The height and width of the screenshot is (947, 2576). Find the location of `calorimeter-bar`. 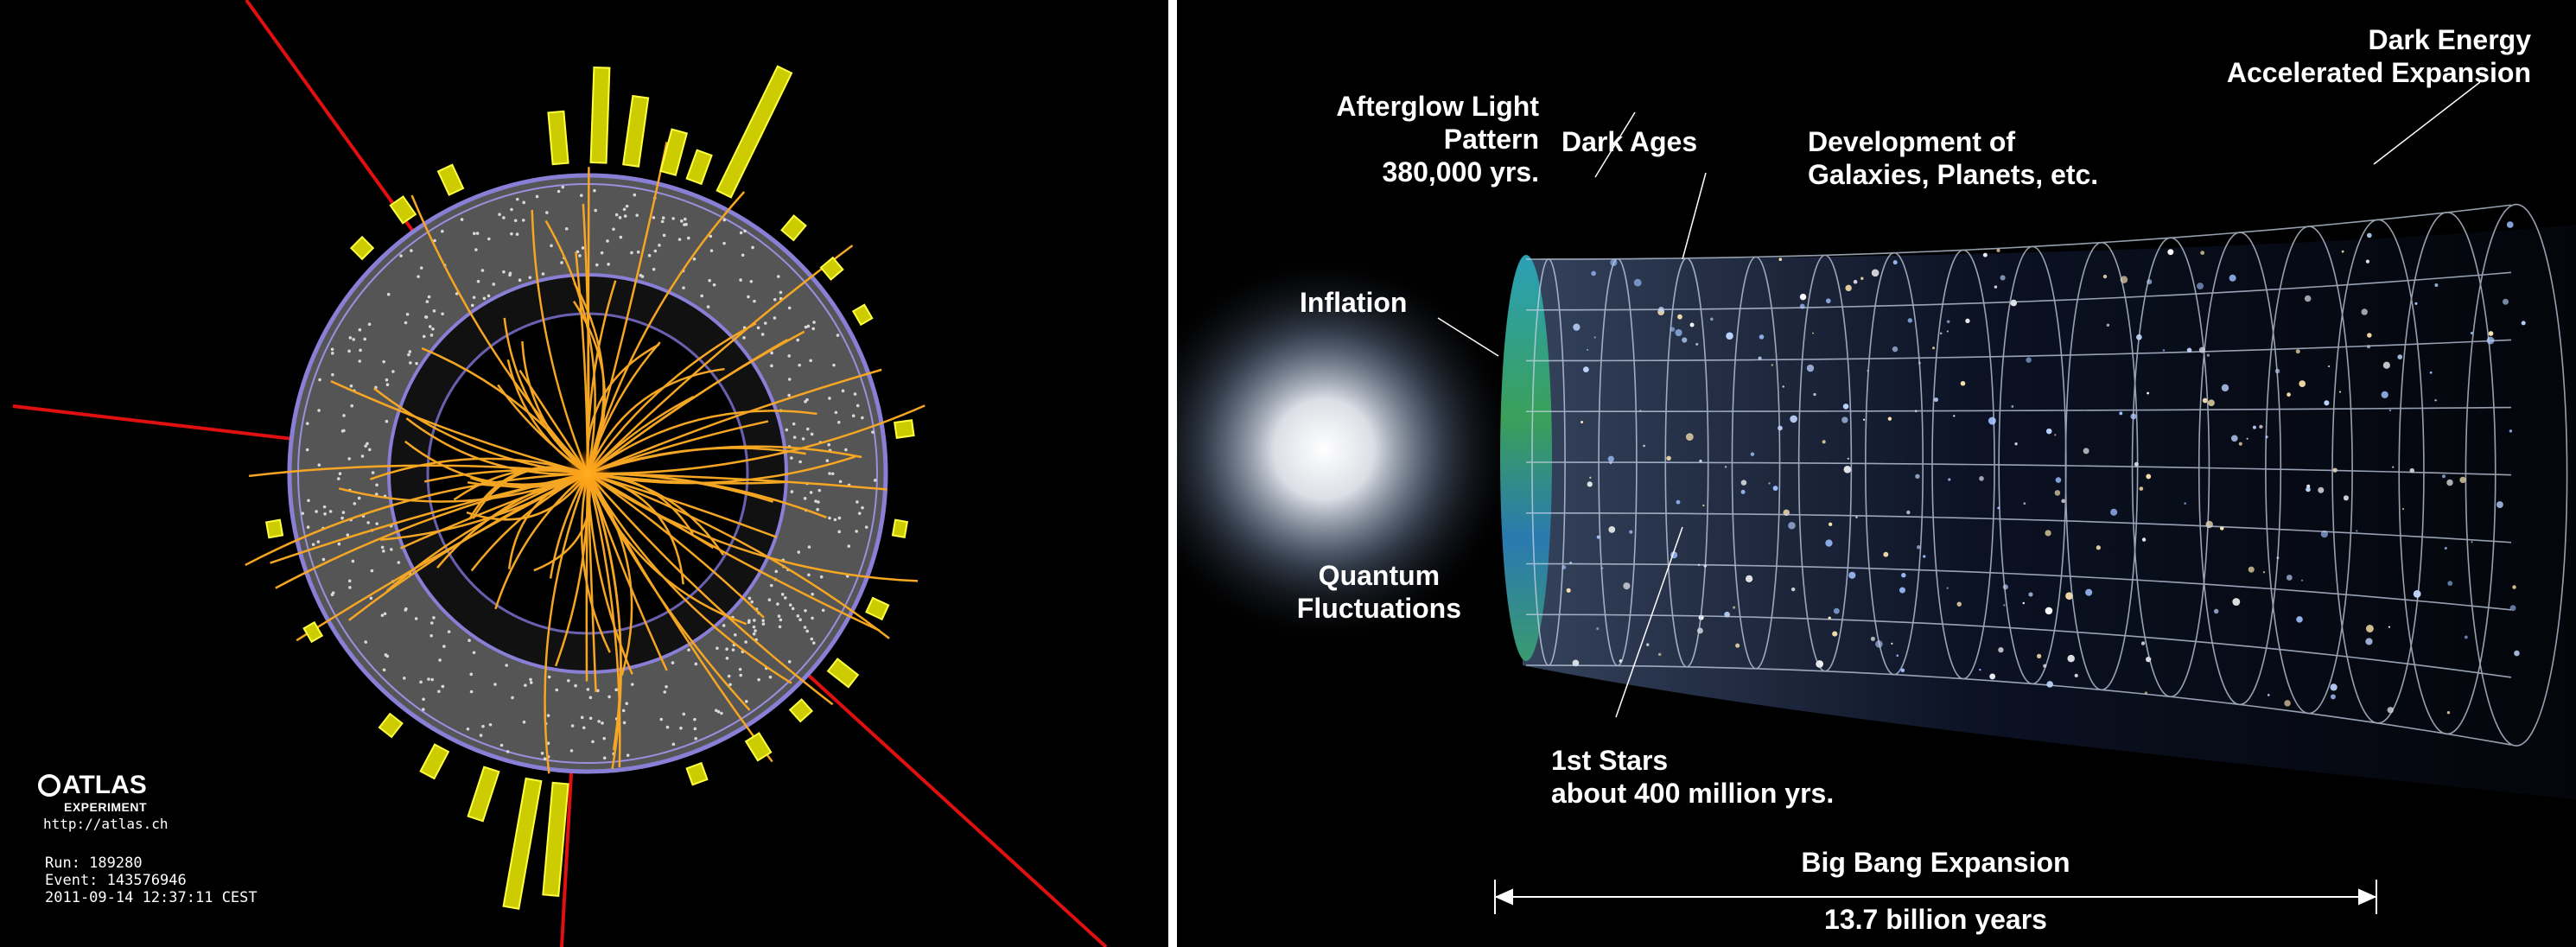

calorimeter-bar is located at coordinates (523, 844).